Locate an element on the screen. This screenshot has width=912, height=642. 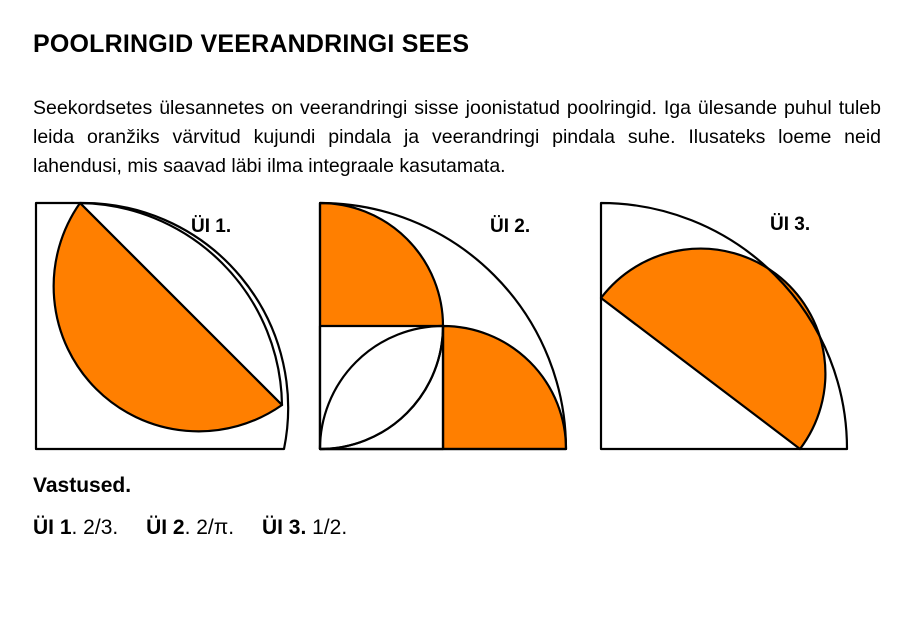
answer-2-label: ÜI 2 is located at coordinates (165, 527).